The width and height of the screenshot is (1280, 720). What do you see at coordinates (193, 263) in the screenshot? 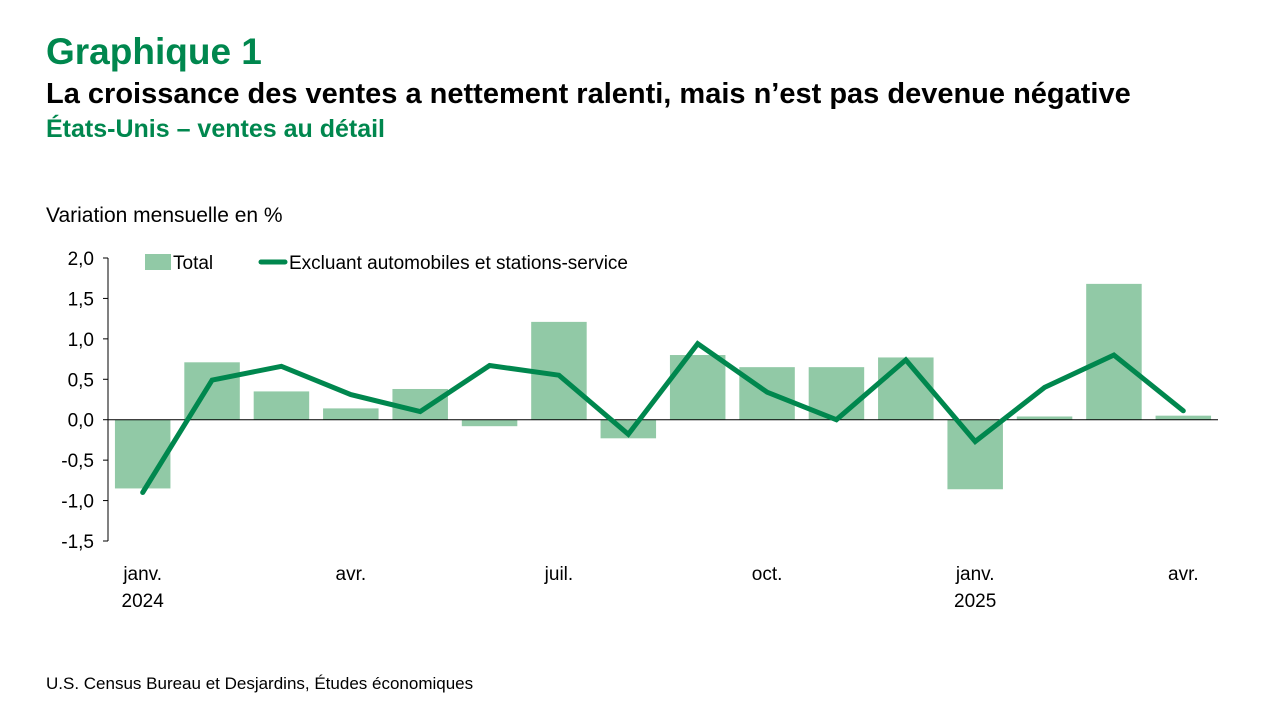
I see `legend-label-total: Total` at bounding box center [193, 263].